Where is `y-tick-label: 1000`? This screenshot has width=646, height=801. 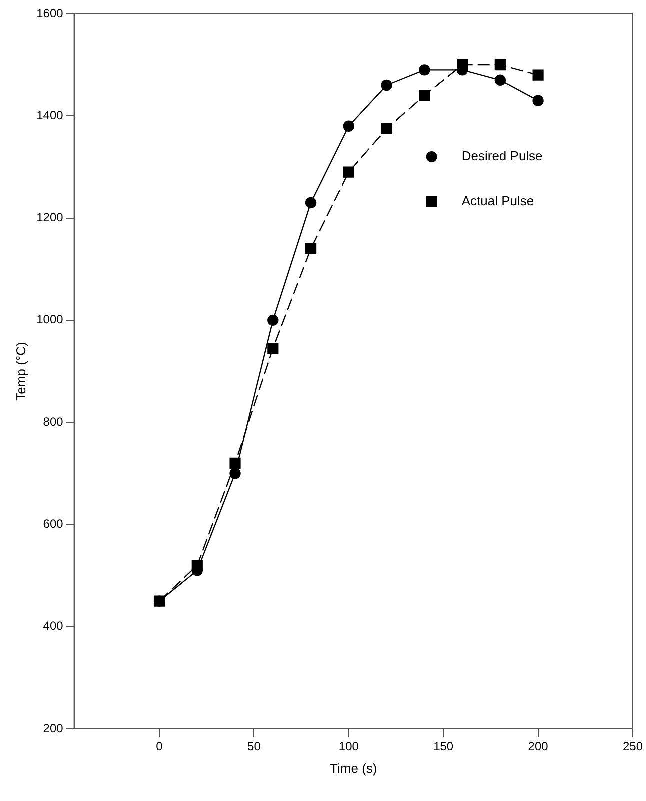 y-tick-label: 1000 is located at coordinates (50, 319).